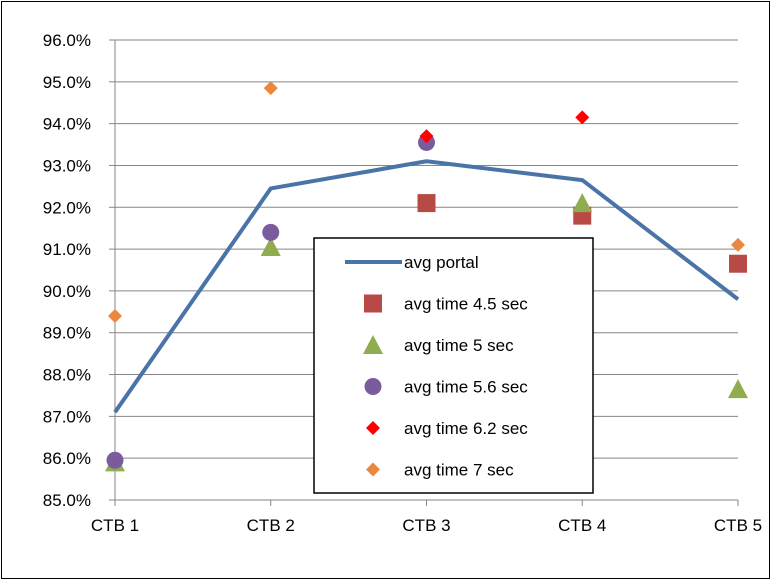  Describe the element at coordinates (459, 345) in the screenshot. I see `legend-label: avg time 5 sec` at that location.